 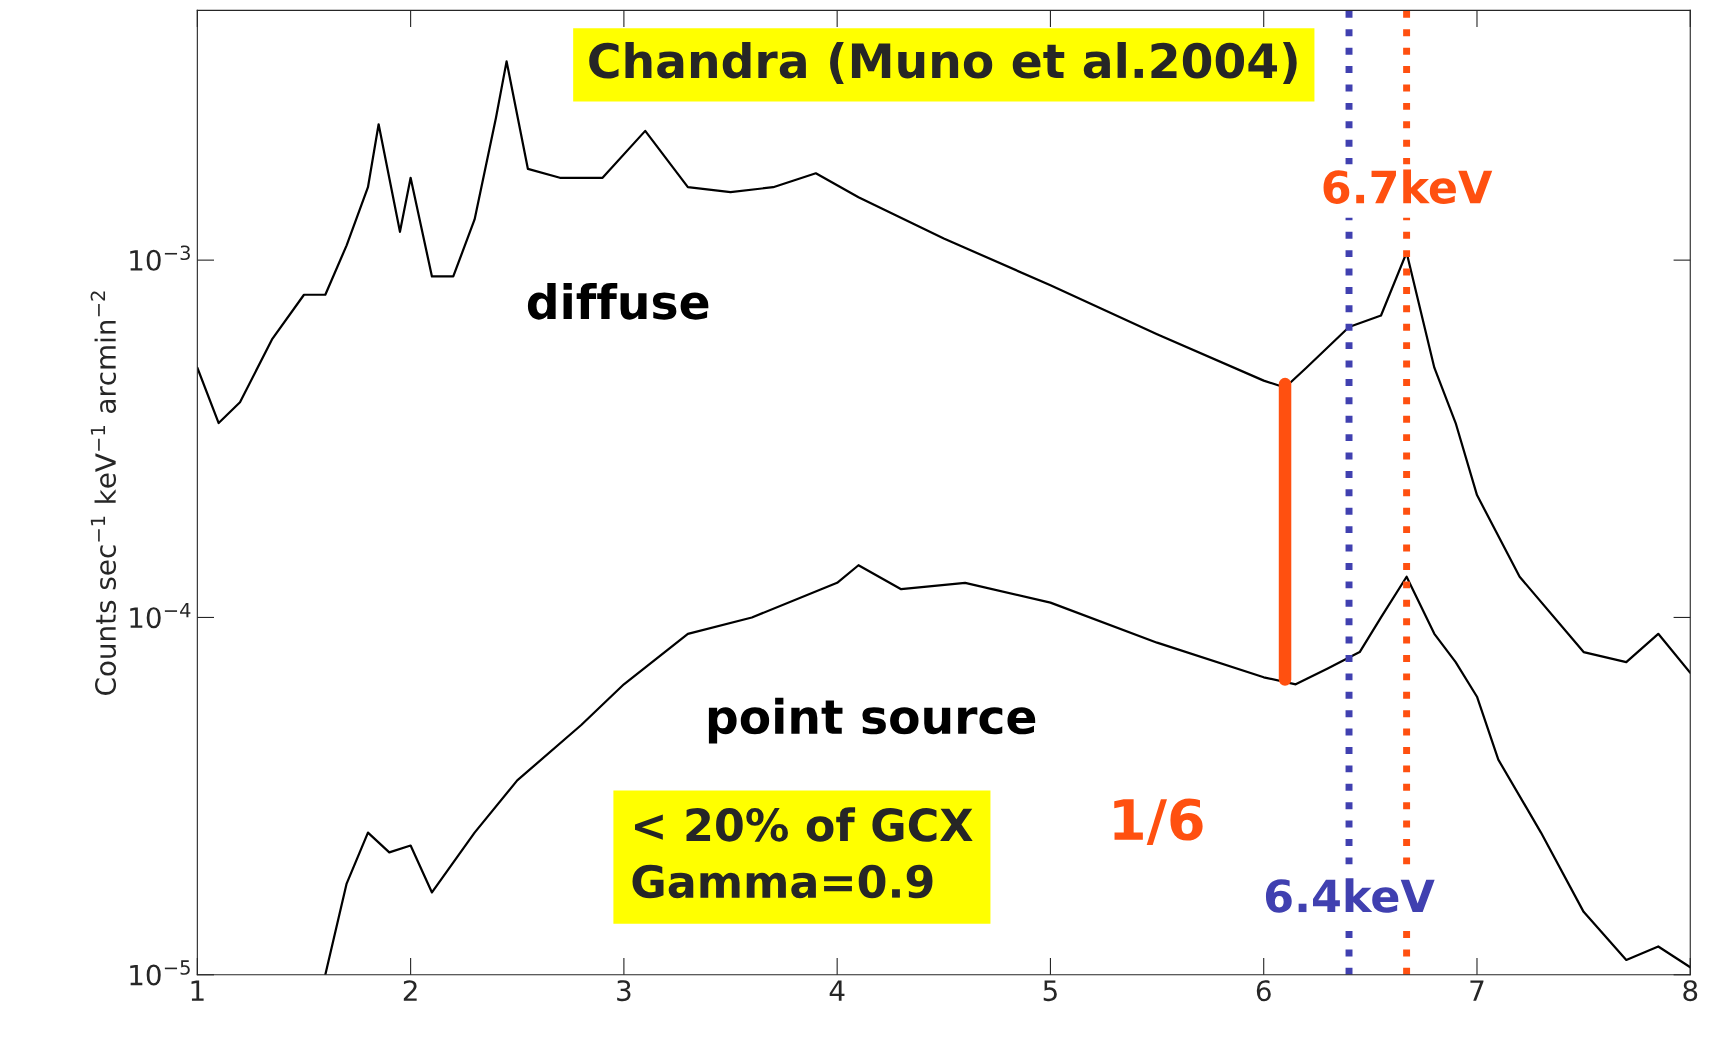 I want to click on x-tick-label: 5, so click(x=1050, y=991).